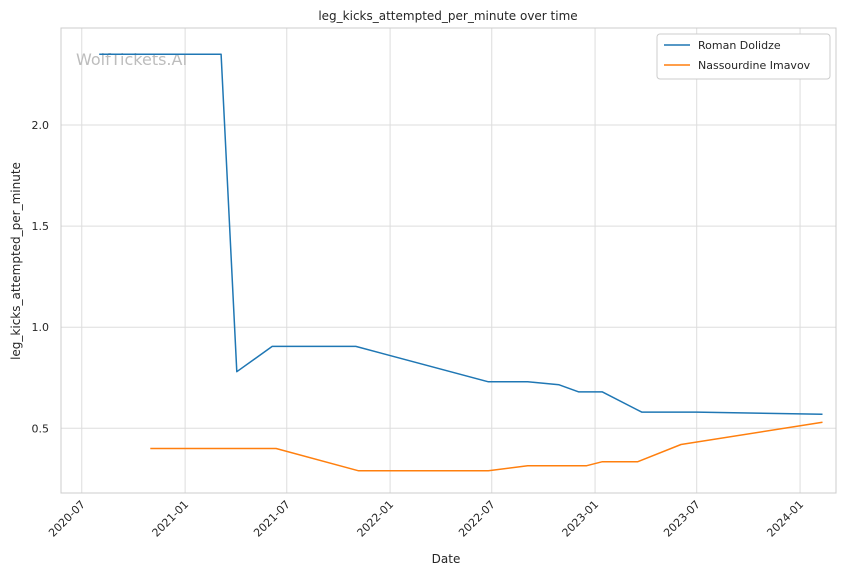  I want to click on x-axis-title: Date, so click(446, 559).